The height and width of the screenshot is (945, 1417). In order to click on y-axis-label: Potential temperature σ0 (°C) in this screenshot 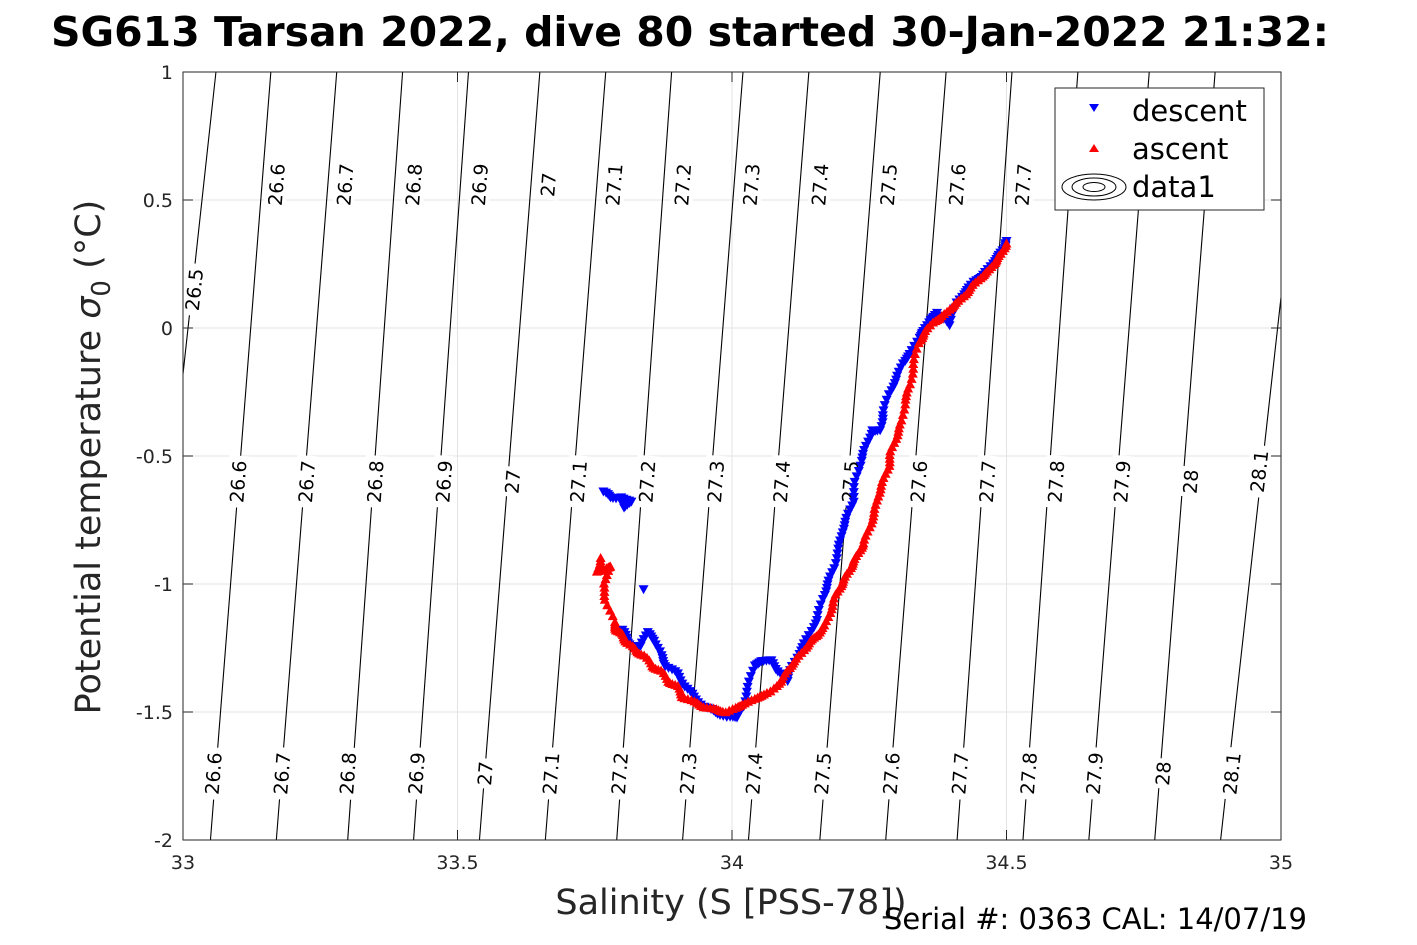, I will do `click(93, 457)`.